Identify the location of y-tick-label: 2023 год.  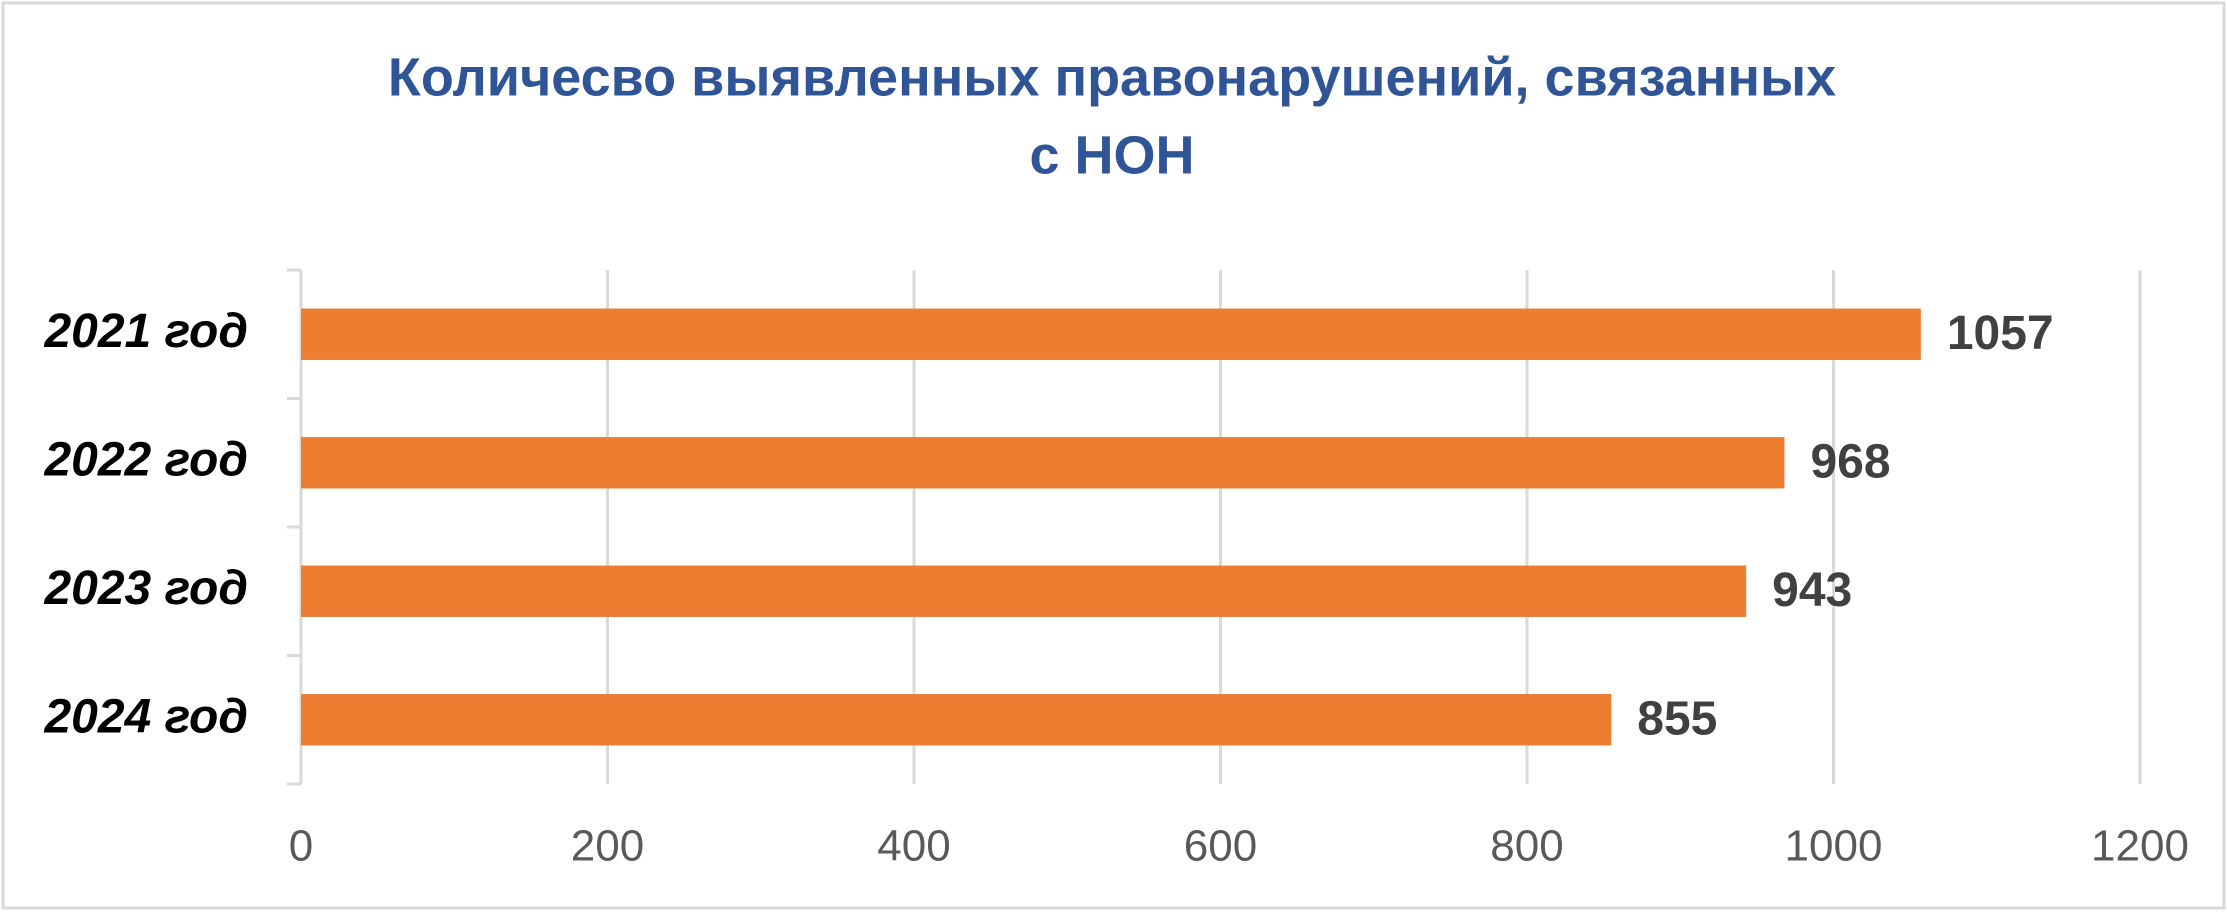
(145, 588).